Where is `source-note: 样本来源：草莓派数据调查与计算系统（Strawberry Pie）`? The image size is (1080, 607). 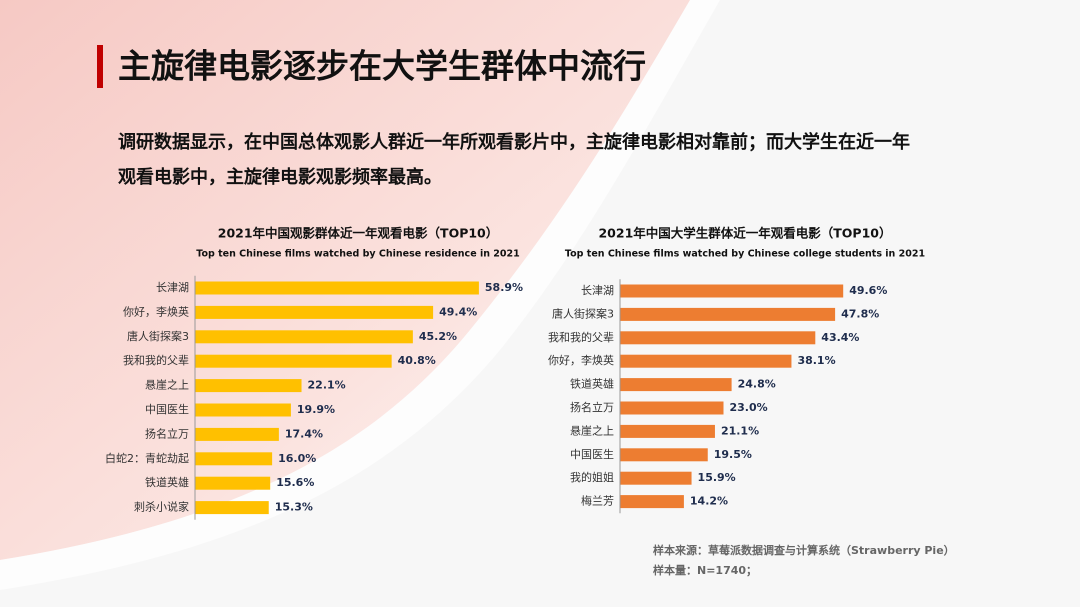
source-note: 样本来源：草莓派数据调查与计算系统（Strawberry Pie） is located at coordinates (804, 550).